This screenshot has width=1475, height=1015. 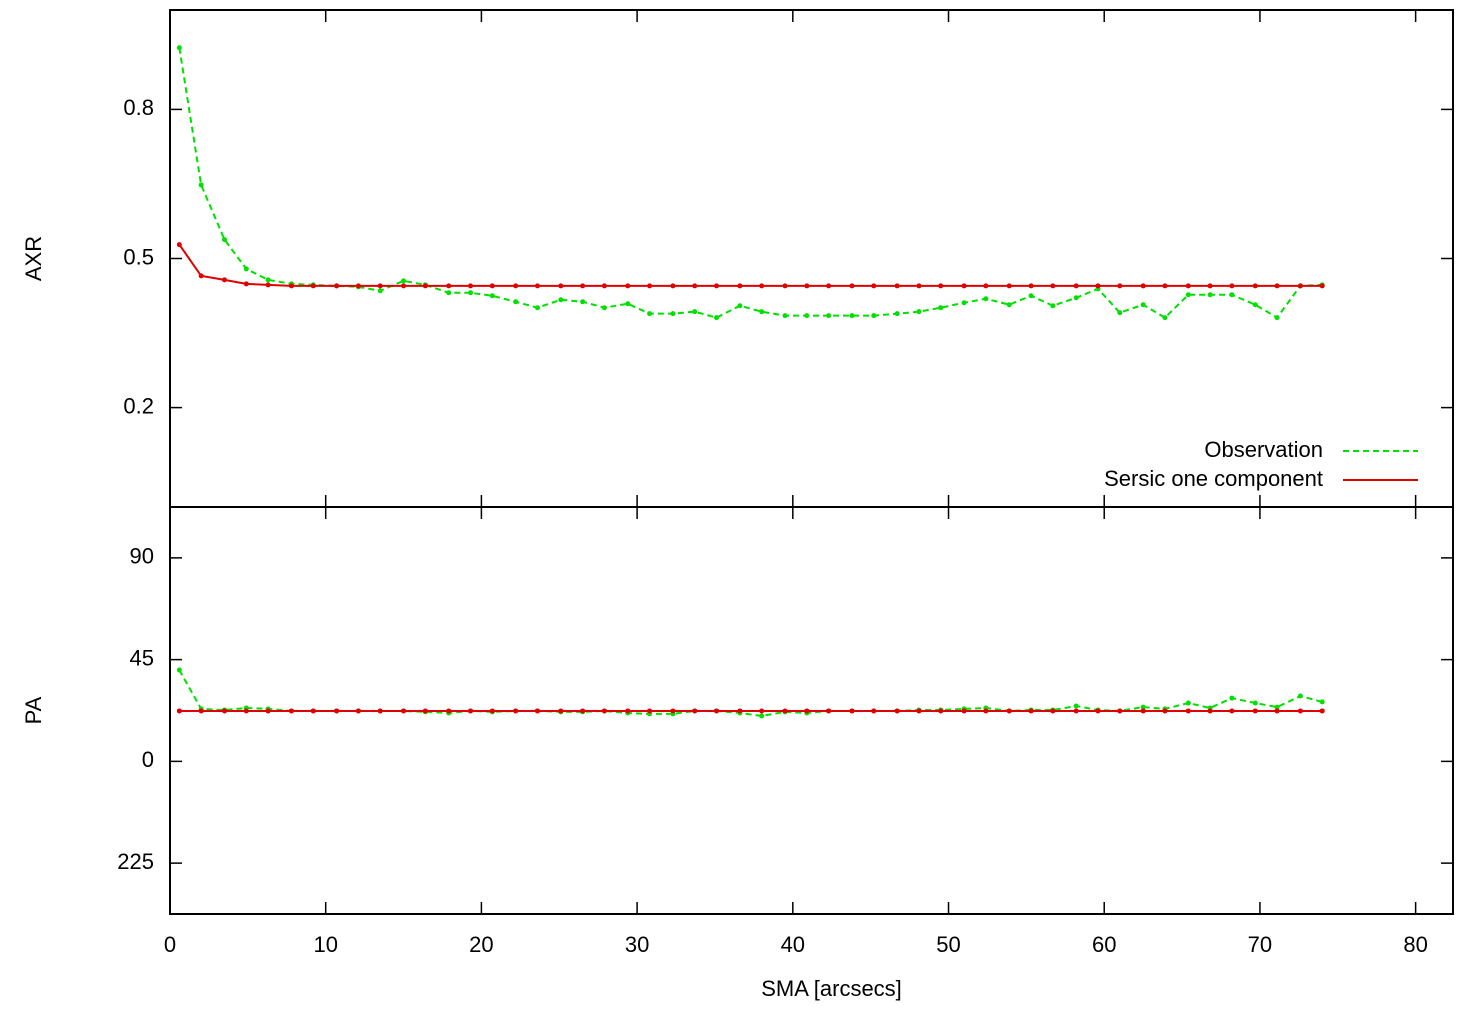 I want to click on x-tick-label: 40, so click(x=793, y=944).